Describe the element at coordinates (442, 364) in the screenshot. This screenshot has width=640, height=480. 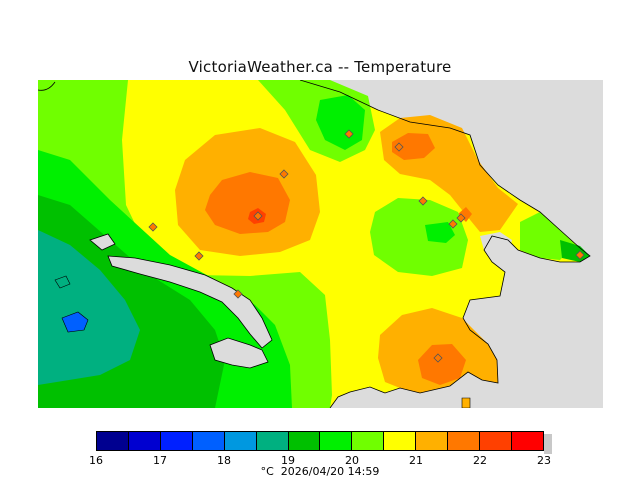
I see `temp-zone-south-hot` at that location.